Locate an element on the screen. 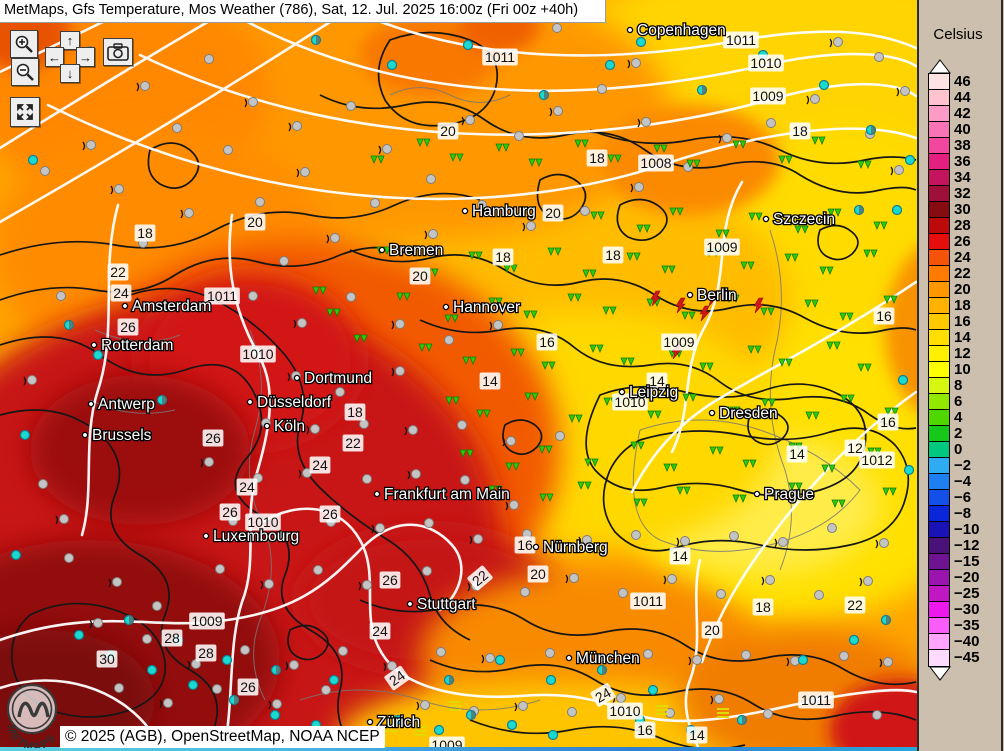  pan-down-button: ↓ is located at coordinates (70, 73).